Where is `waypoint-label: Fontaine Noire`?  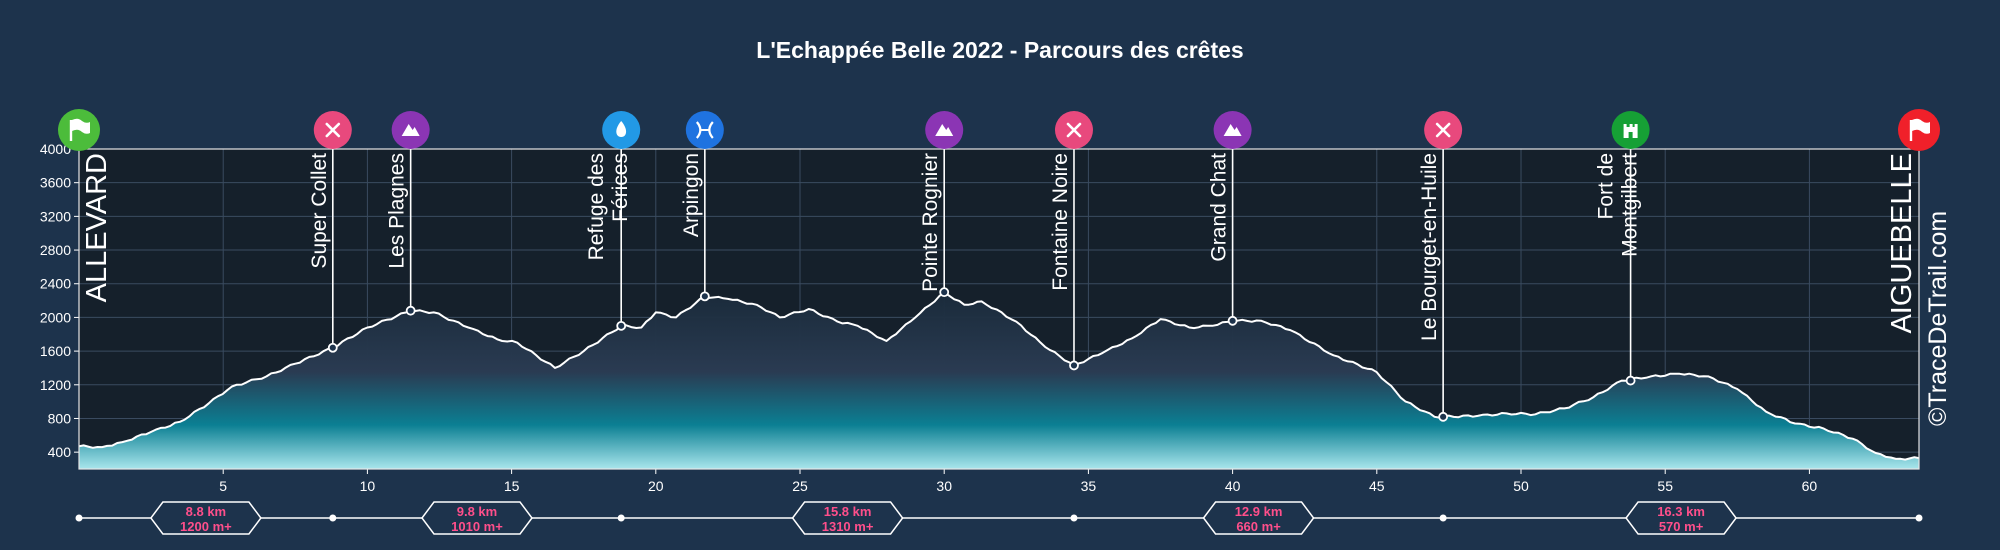 waypoint-label: Fontaine Noire is located at coordinates (1060, 222).